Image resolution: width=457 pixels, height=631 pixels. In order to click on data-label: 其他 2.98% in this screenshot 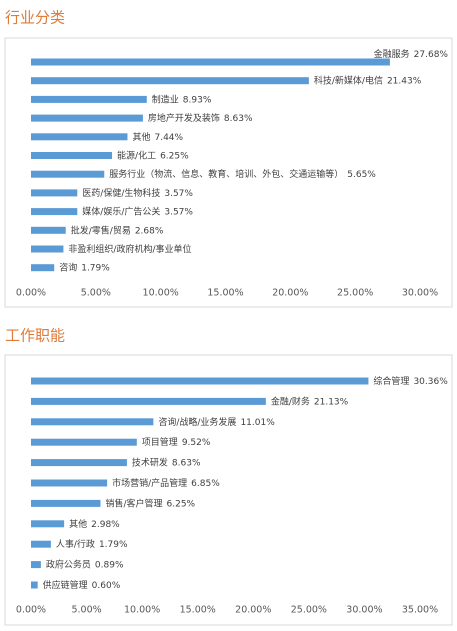, I will do `click(94, 523)`.